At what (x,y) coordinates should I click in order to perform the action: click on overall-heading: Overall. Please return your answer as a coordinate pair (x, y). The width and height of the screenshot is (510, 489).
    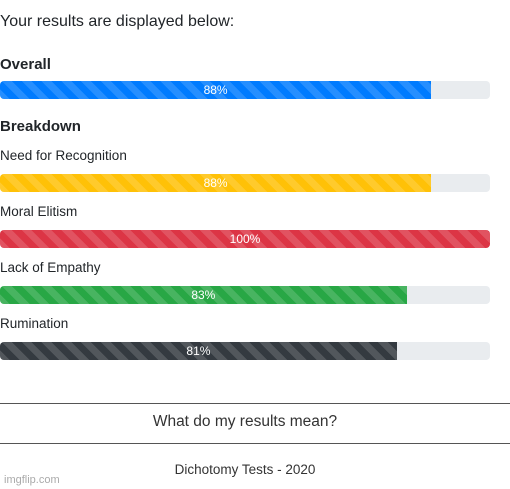
    Looking at the image, I should click on (25, 64).